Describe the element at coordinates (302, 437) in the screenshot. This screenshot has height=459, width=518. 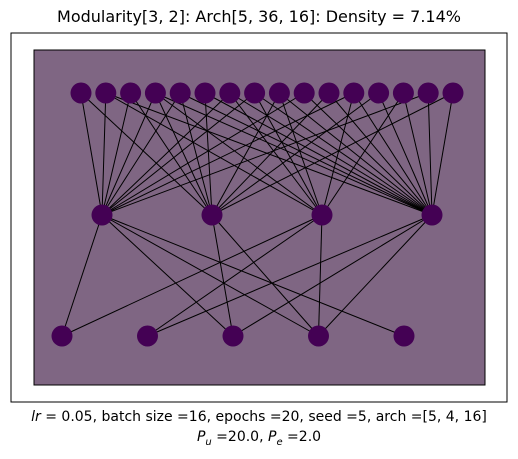
I see `pe-text: =2.0` at that location.